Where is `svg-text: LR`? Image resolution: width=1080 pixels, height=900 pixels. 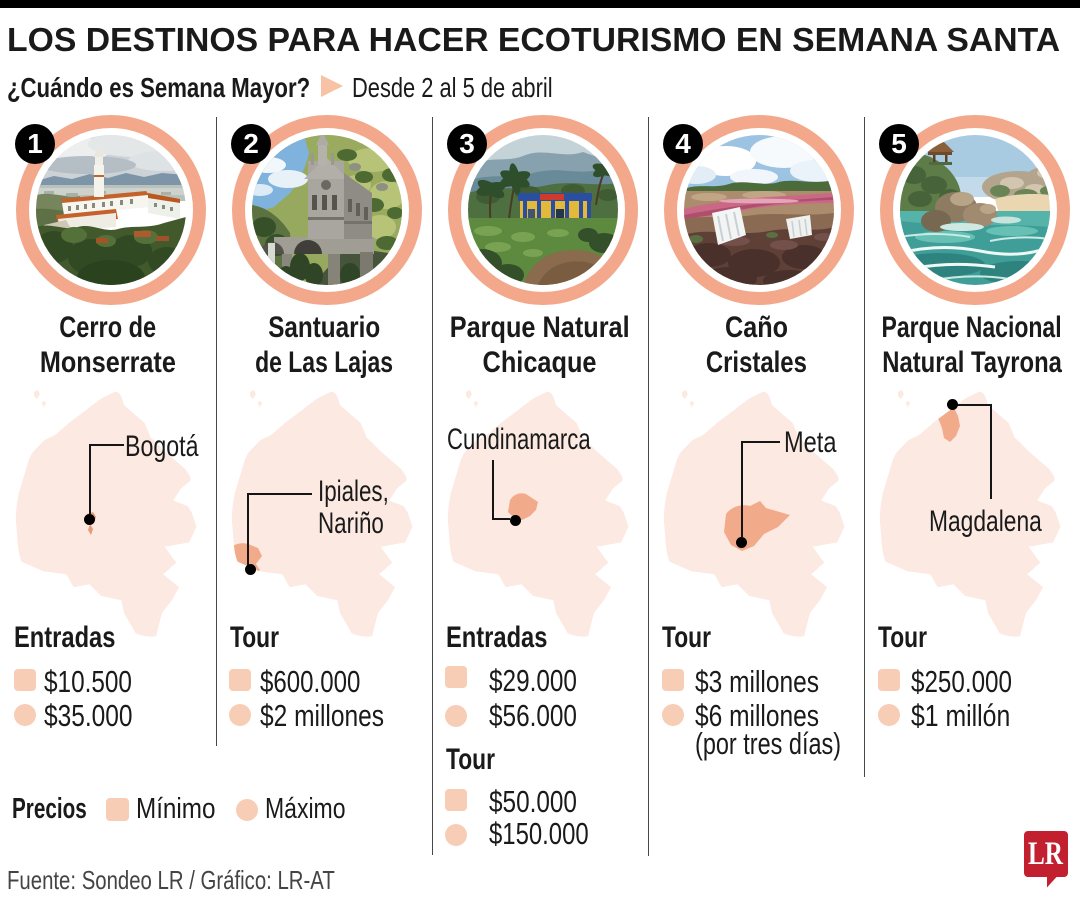
svg-text: LR is located at coordinates (1046, 854).